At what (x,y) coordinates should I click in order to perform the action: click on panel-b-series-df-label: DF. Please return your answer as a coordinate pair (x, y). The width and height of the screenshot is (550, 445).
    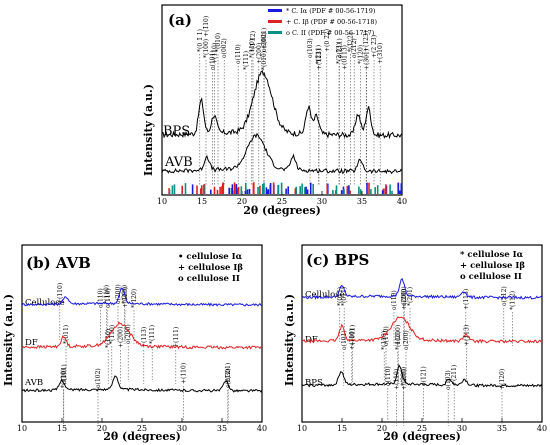
    Looking at the image, I should click on (31, 343).